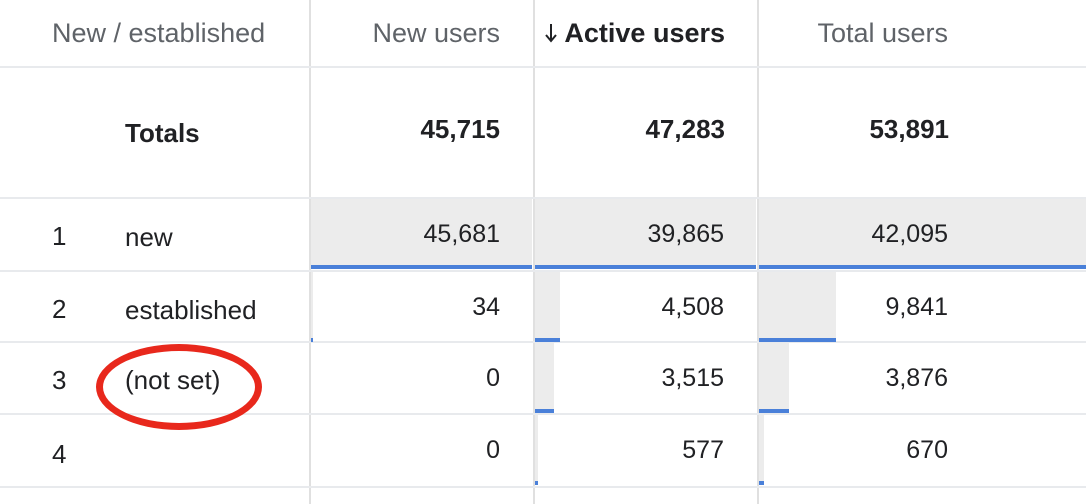 This screenshot has width=1086, height=504. Describe the element at coordinates (159, 32) in the screenshot. I see `column-header-label: New / established` at that location.